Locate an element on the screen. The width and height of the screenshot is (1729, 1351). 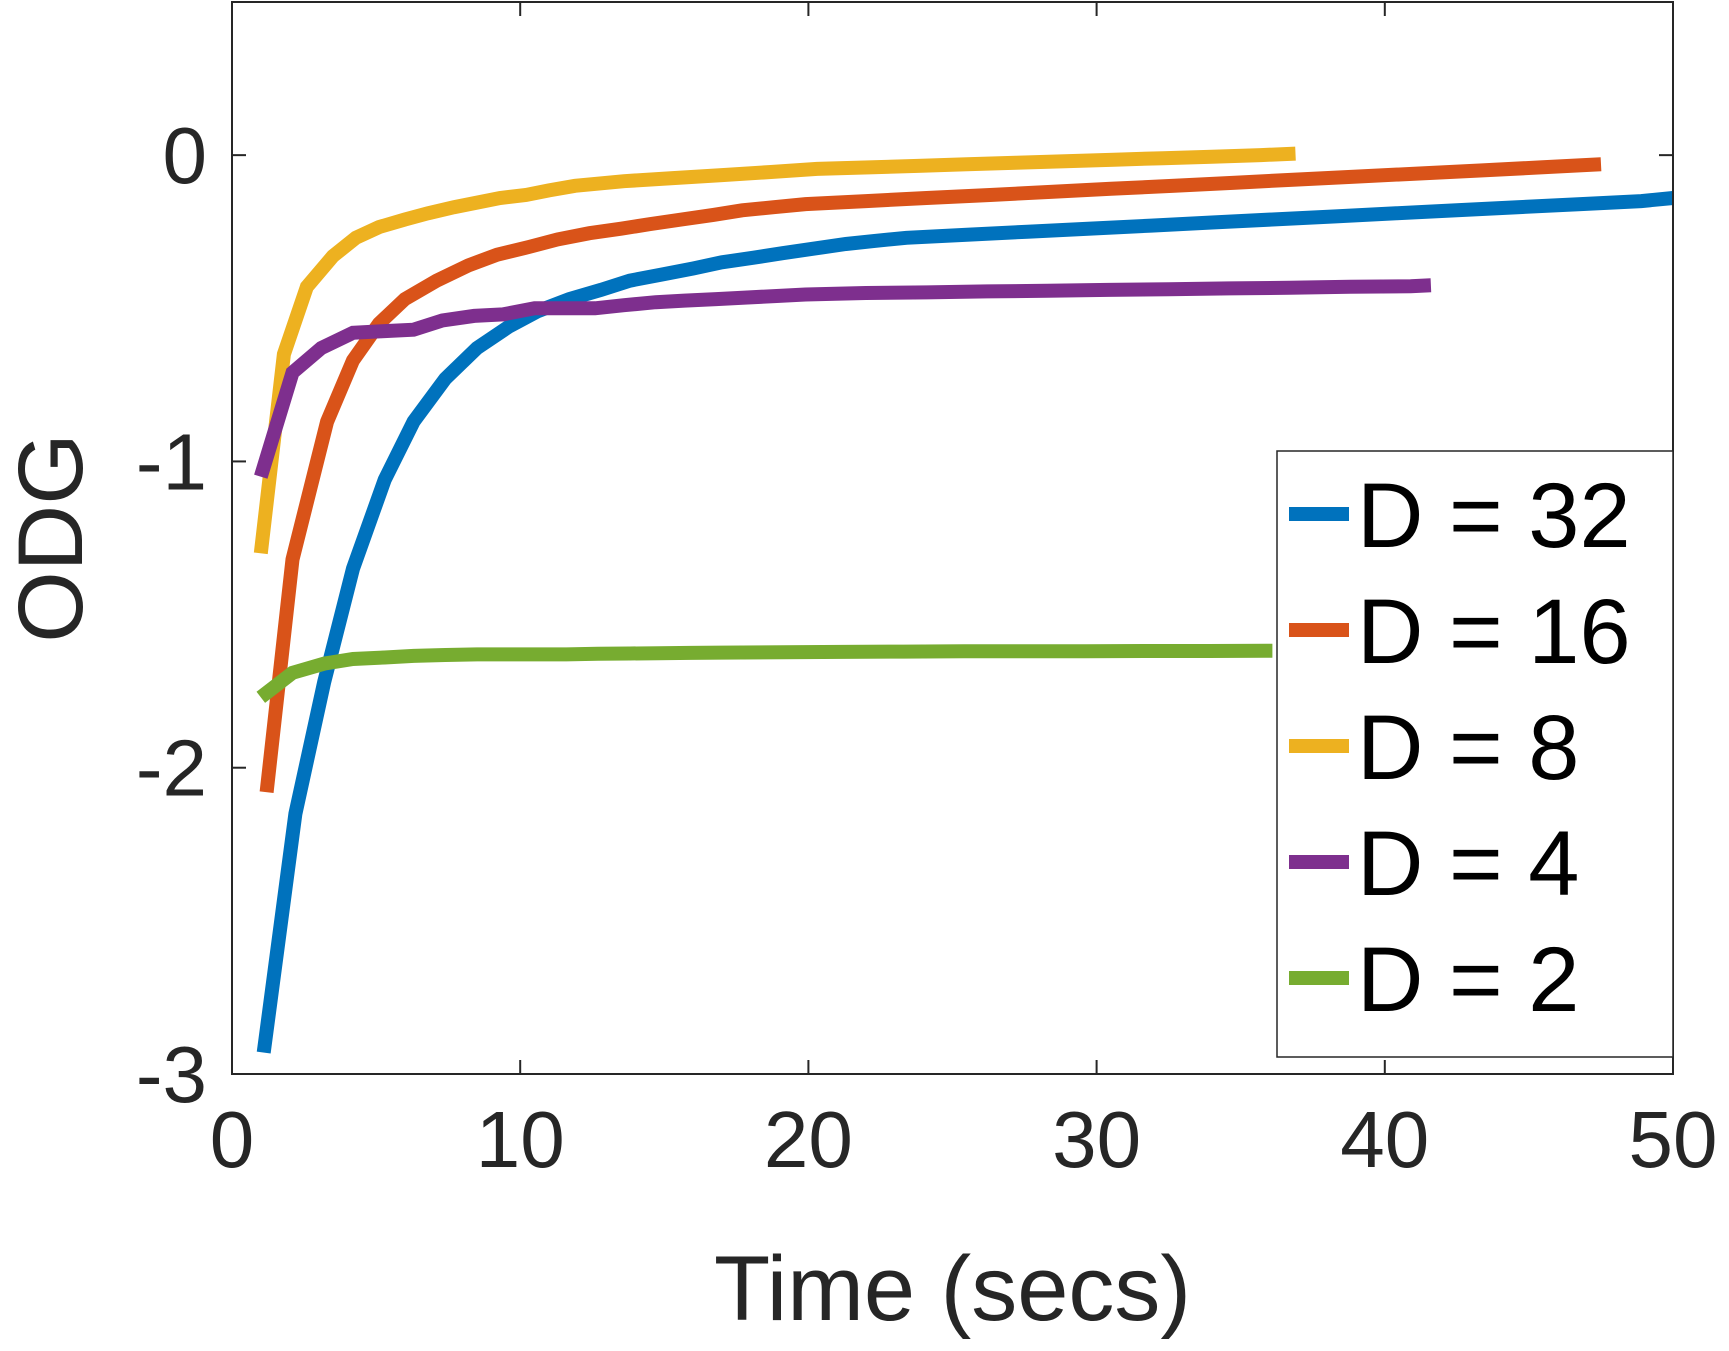
x-tick-label: 50 is located at coordinates (1673, 1139).